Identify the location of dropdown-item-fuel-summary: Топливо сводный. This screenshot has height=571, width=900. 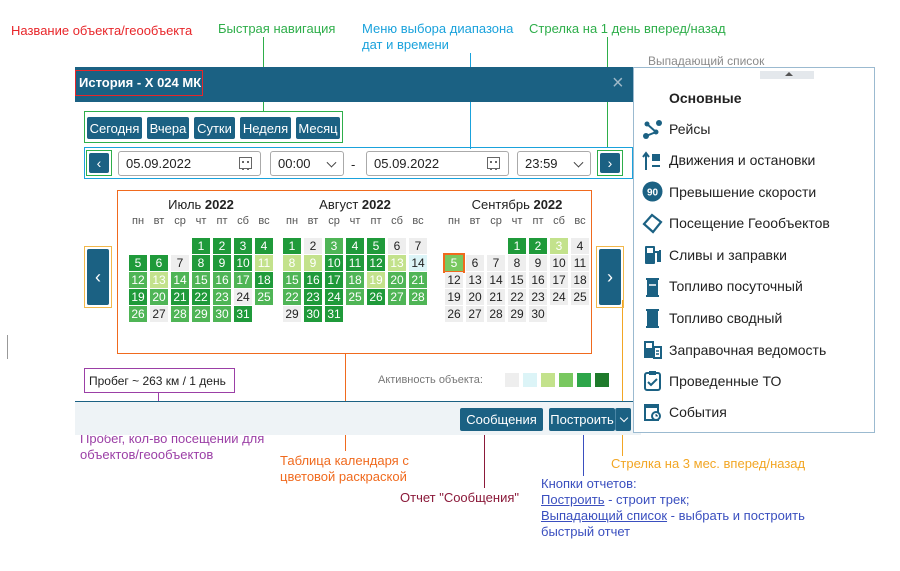
(726, 318).